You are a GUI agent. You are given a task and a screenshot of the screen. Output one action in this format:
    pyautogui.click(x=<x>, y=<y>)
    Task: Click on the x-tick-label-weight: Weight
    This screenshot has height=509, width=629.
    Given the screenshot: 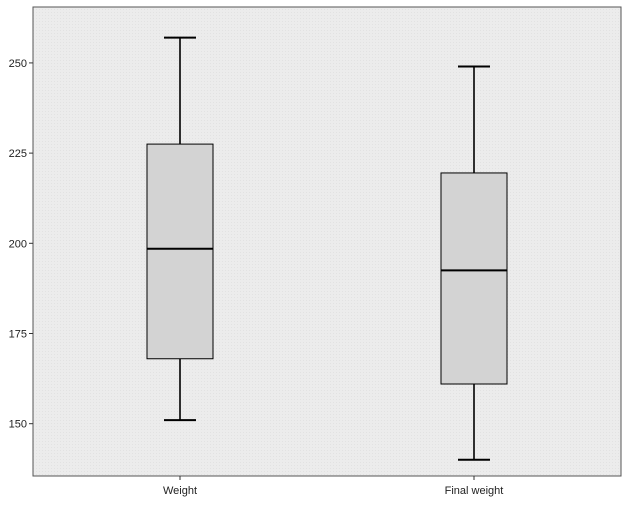 What is the action you would take?
    pyautogui.click(x=180, y=491)
    